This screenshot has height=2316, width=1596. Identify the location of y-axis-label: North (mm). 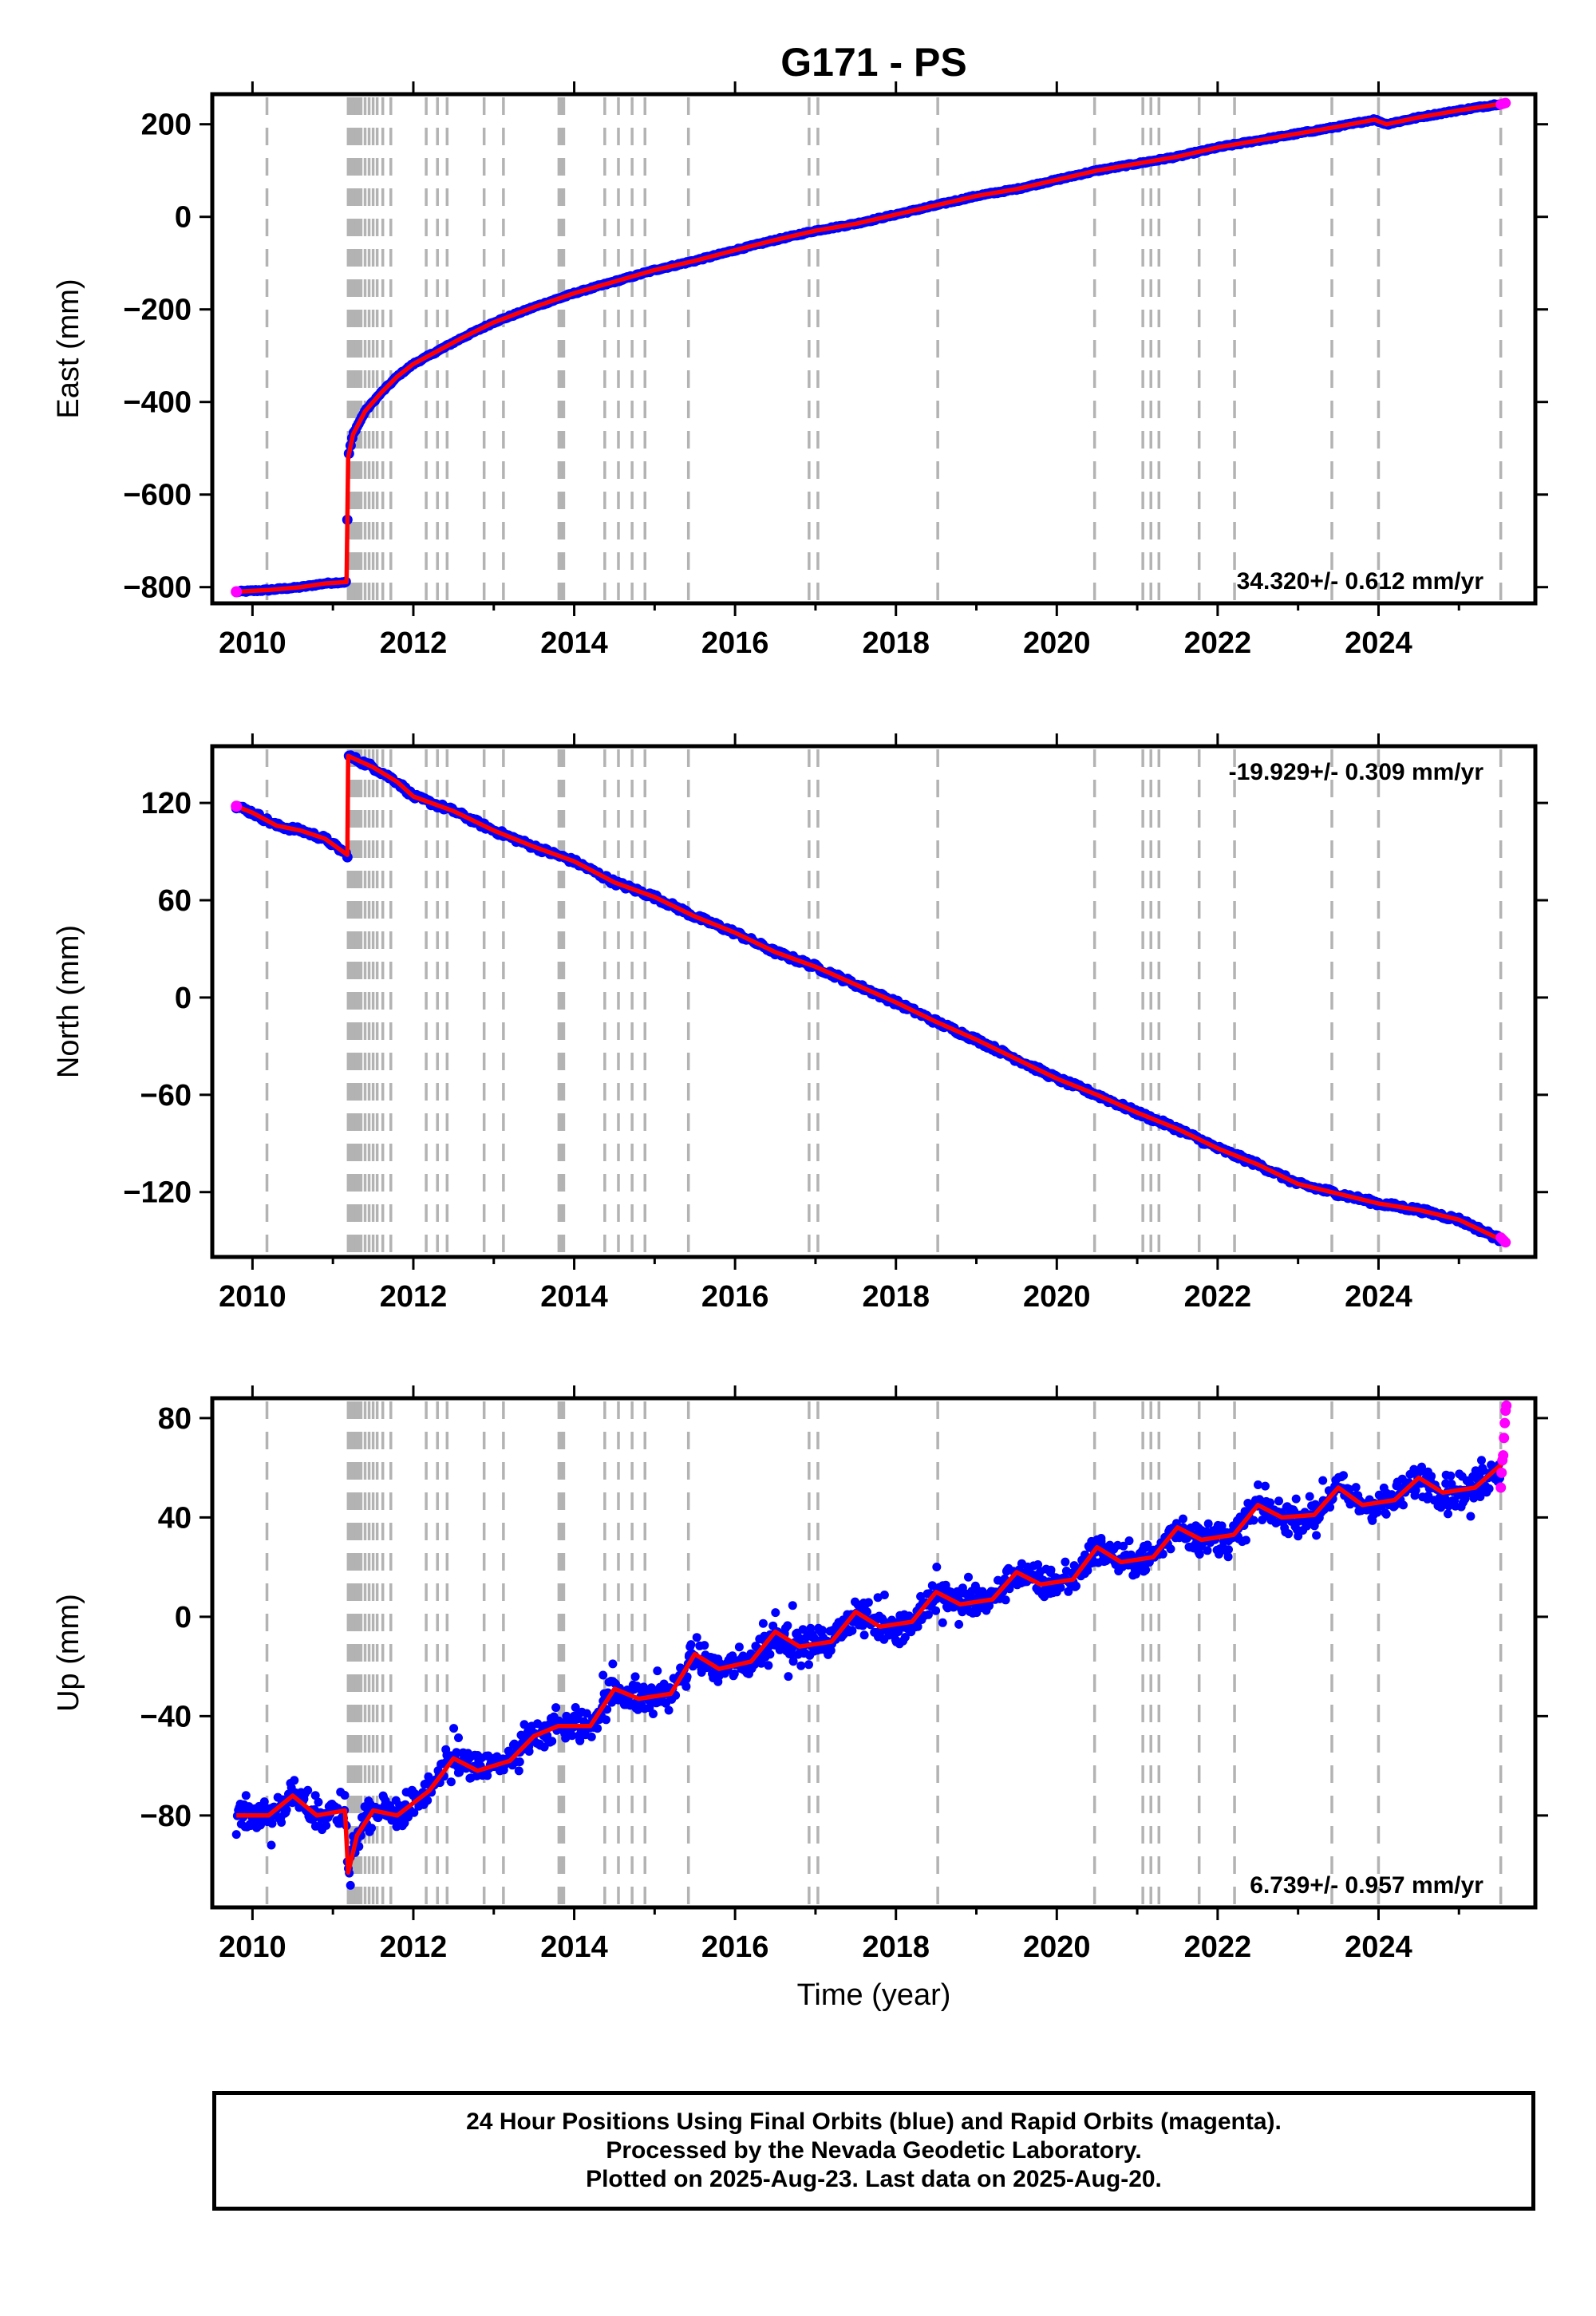
(68, 1001).